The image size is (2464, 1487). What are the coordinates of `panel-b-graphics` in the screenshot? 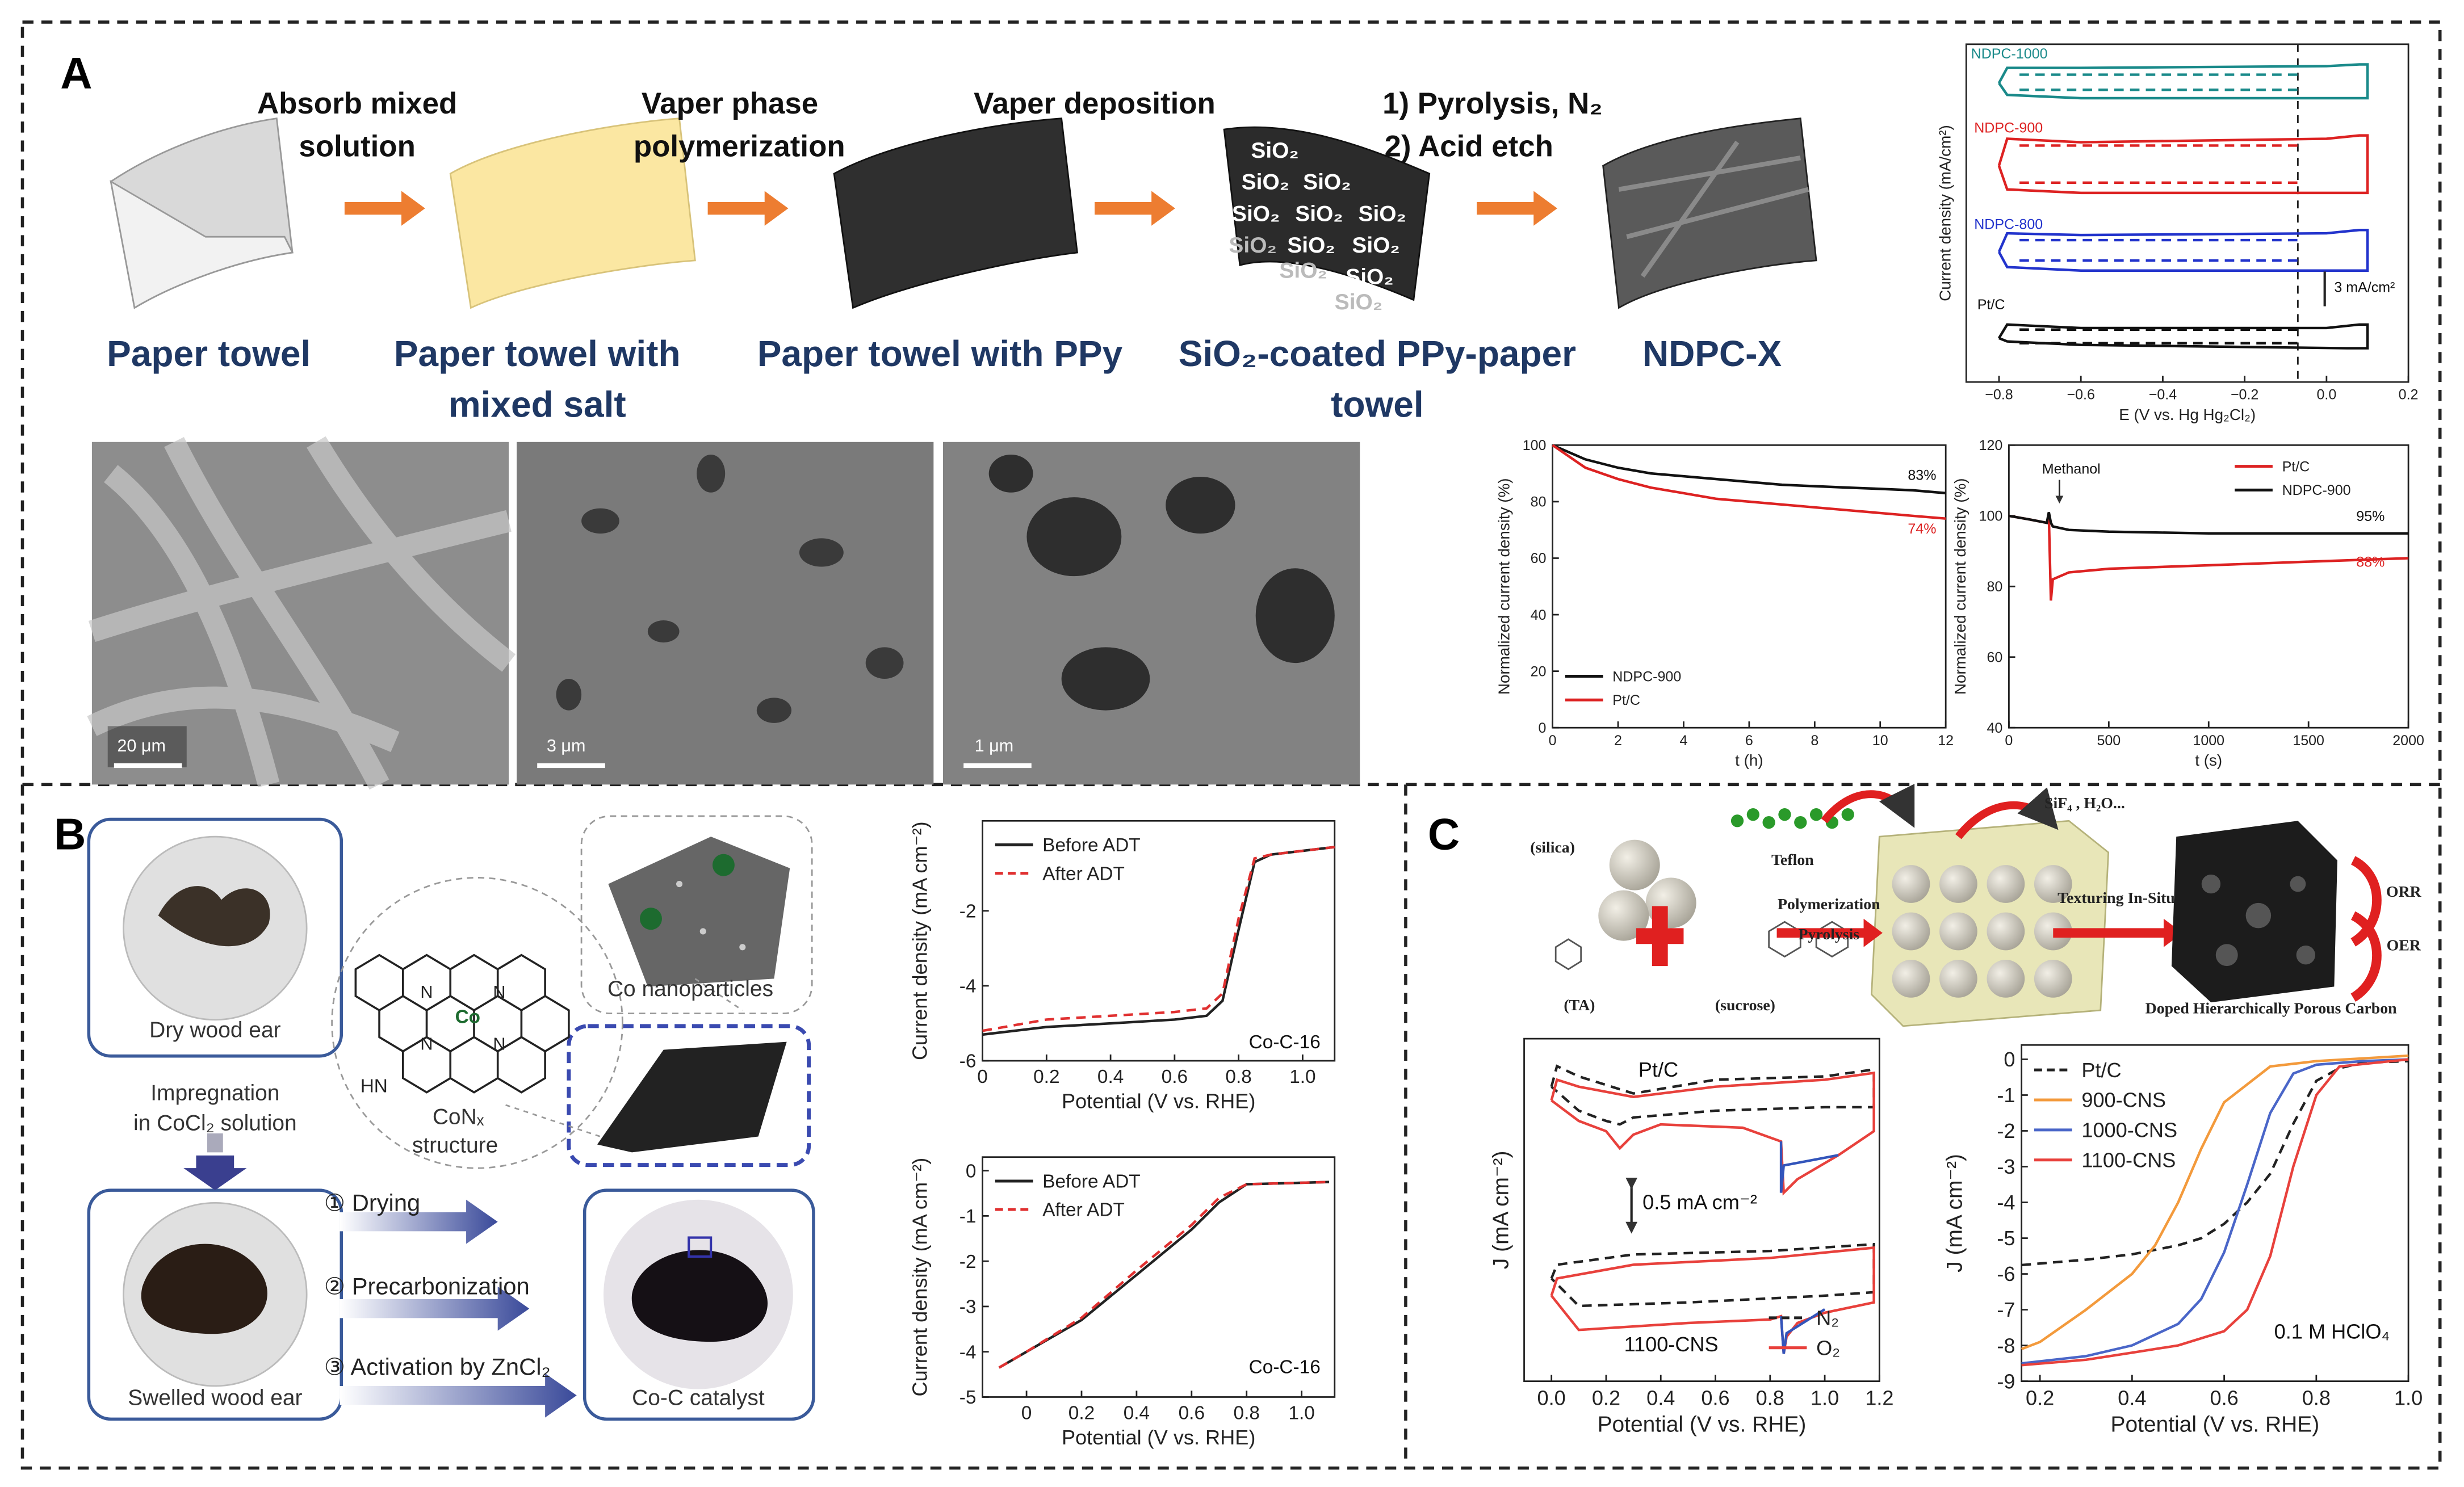 It's located at (451, 1118).